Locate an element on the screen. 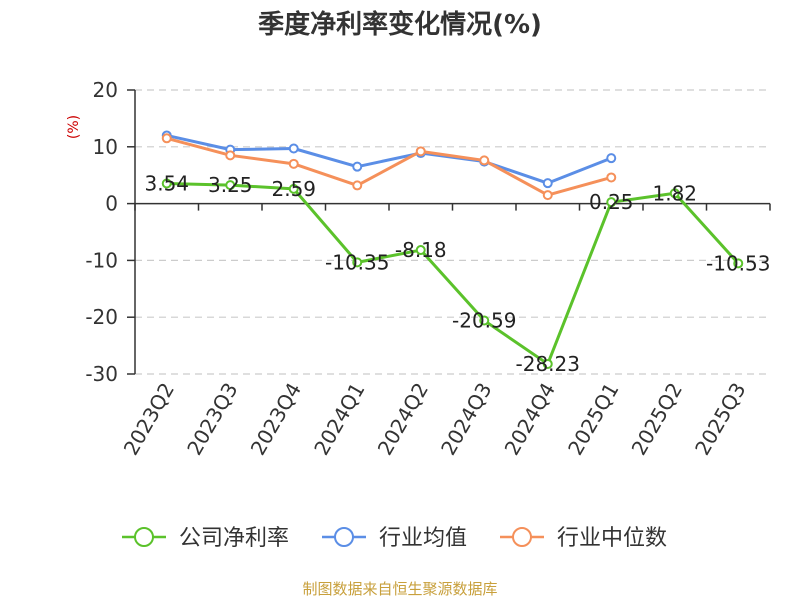 The width and height of the screenshot is (800, 600). data-label: -28.23 is located at coordinates (548, 364).